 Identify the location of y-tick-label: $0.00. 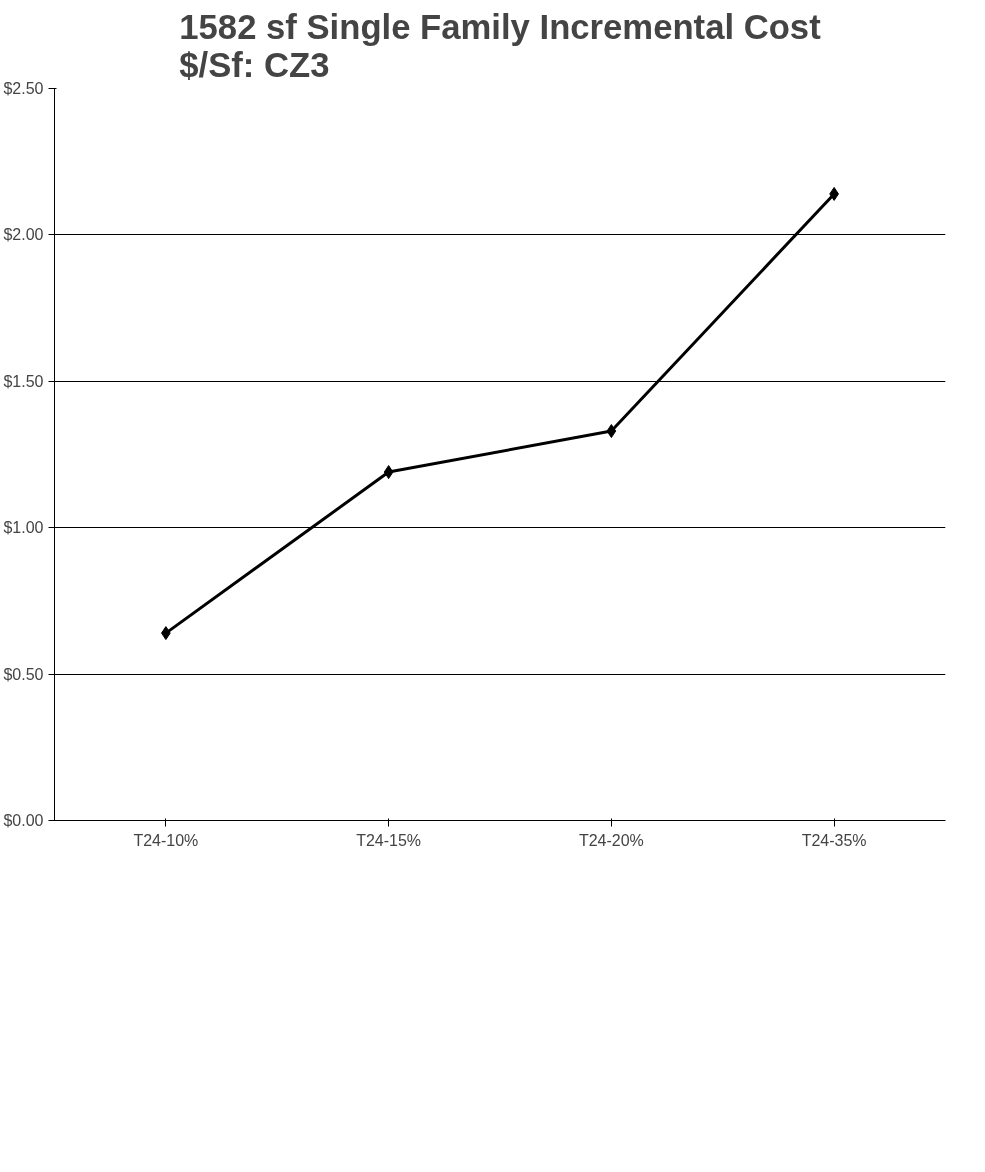
(23, 820).